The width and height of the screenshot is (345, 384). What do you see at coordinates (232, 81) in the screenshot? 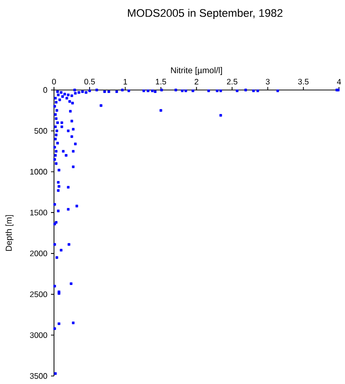
I see `x-tick-label: 2.5` at bounding box center [232, 81].